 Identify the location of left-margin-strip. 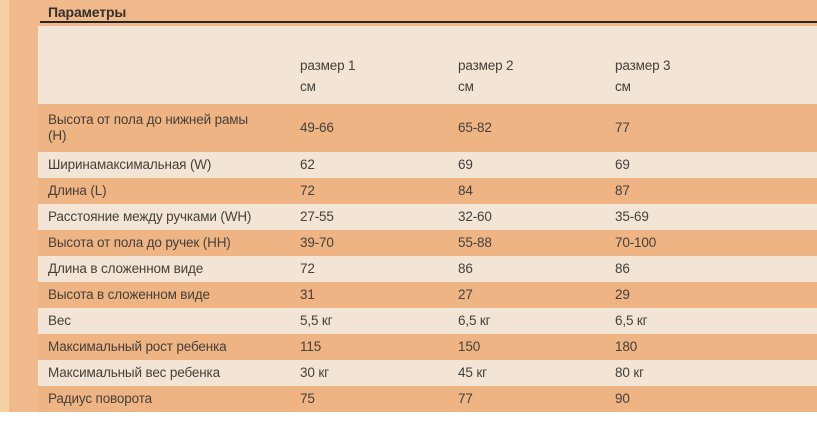
(4, 206).